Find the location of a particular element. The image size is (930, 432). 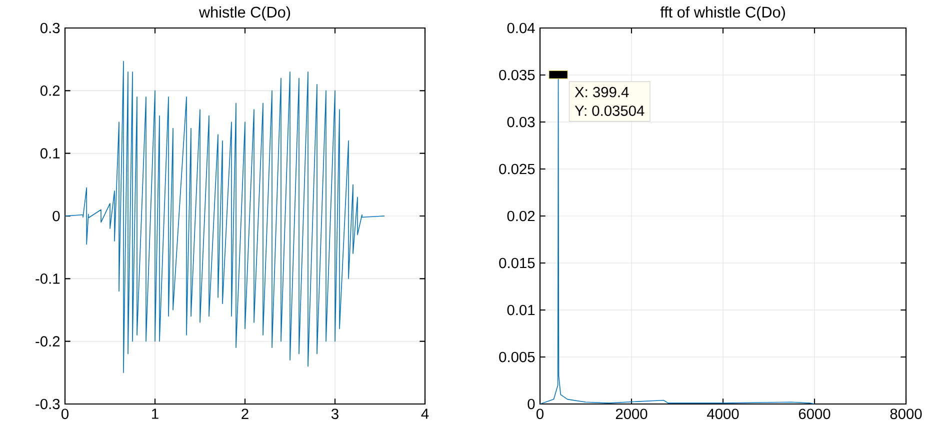

x-tick-label: 6000 is located at coordinates (814, 414).